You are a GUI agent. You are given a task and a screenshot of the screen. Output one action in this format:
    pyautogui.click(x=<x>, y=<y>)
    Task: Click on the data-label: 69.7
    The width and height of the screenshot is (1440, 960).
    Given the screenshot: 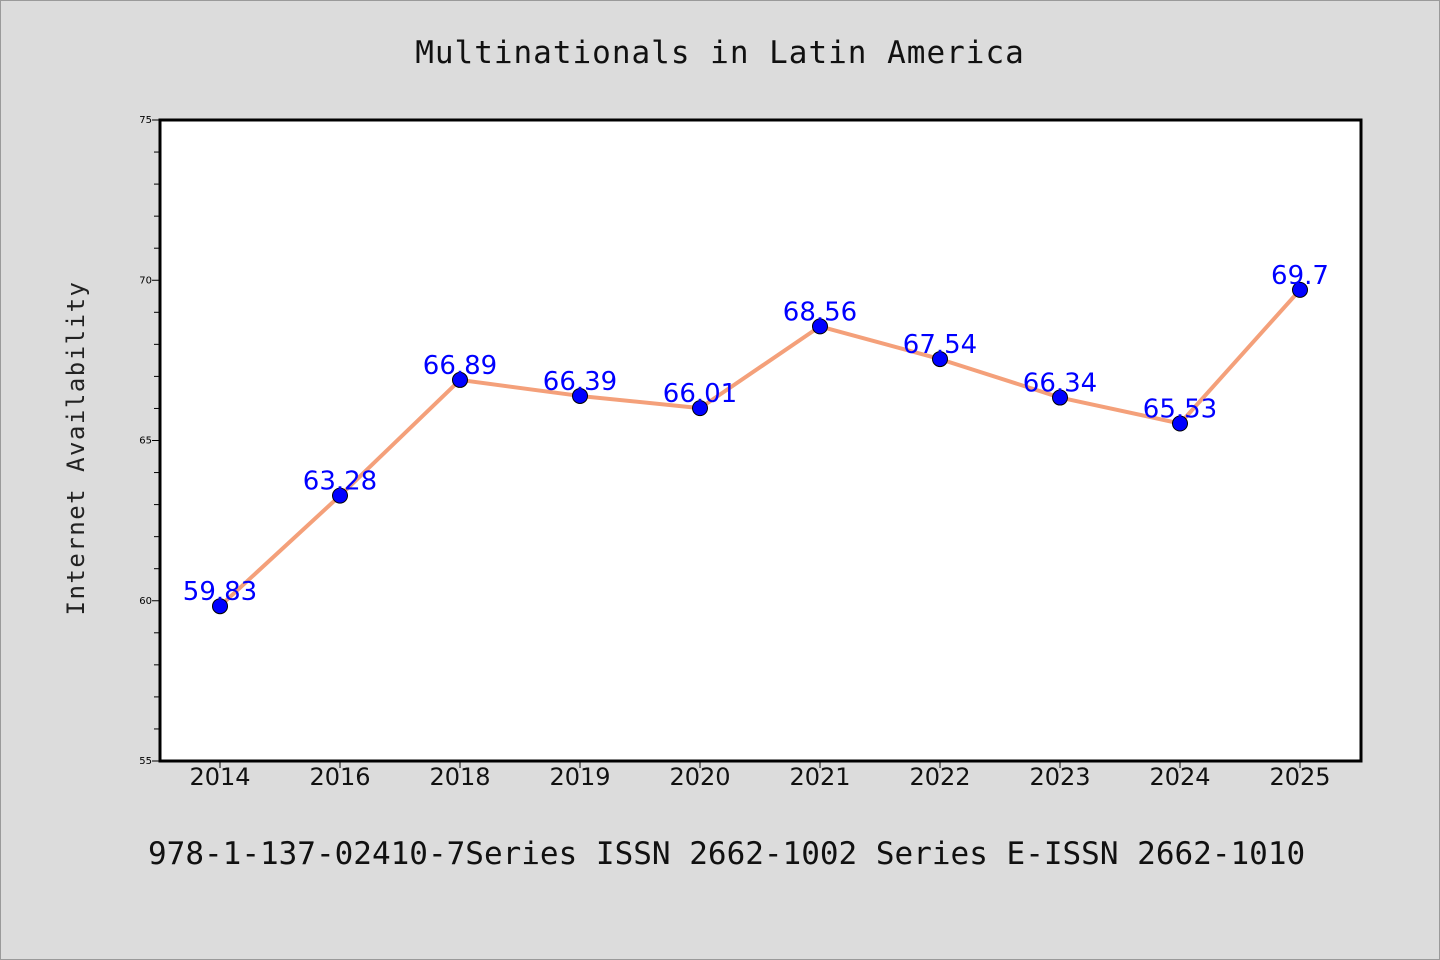 What is the action you would take?
    pyautogui.click(x=1300, y=276)
    